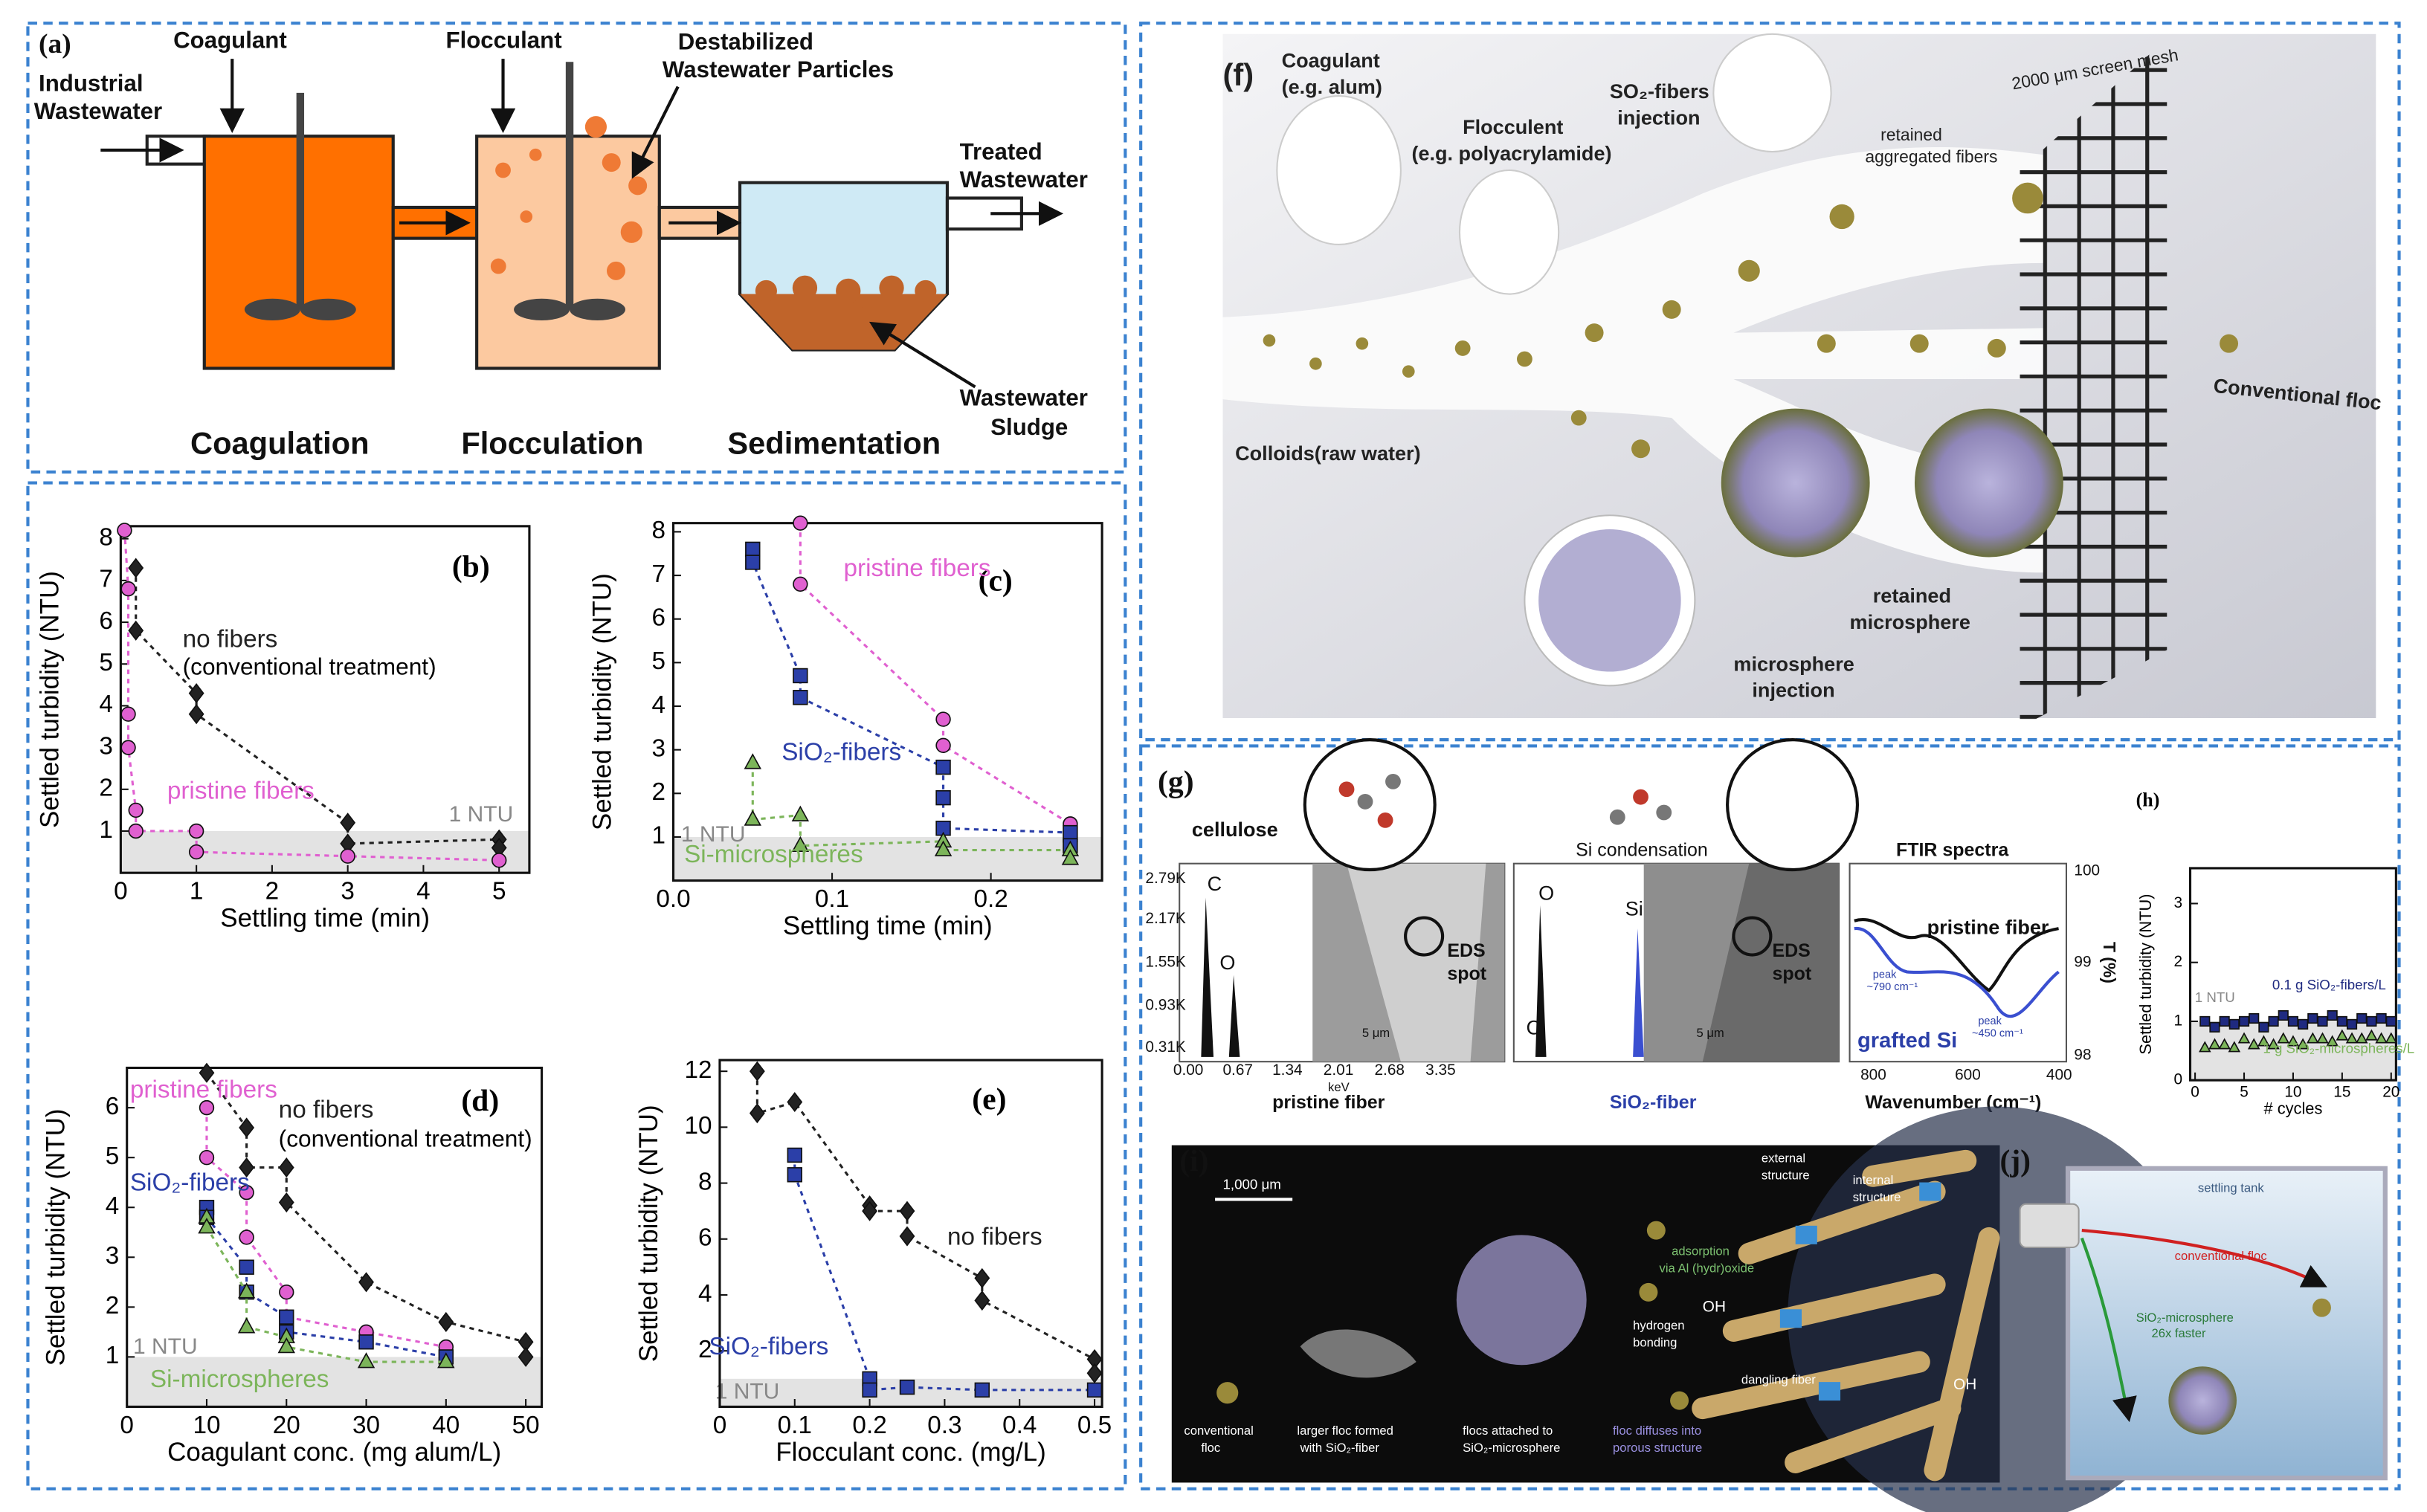 Image resolution: width=2427 pixels, height=1512 pixels. Describe the element at coordinates (1218, 1431) in the screenshot. I see `label: conventional` at that location.